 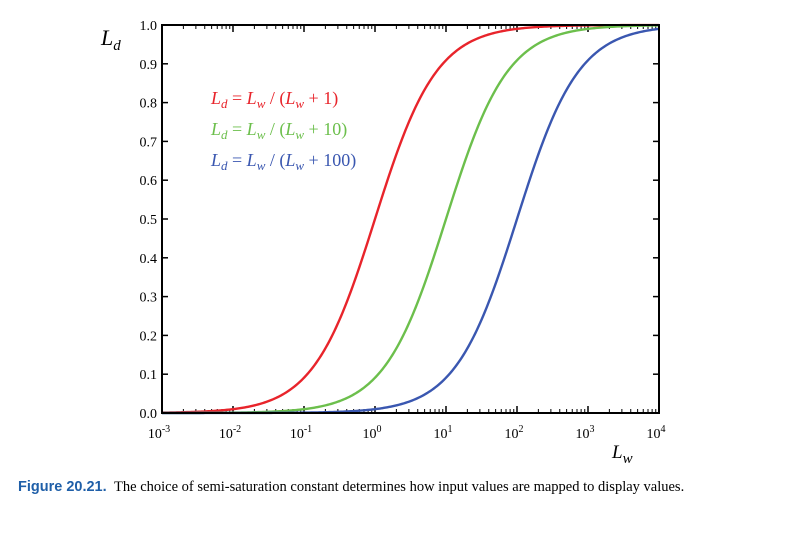 What do you see at coordinates (407, 433) in the screenshot?
I see `x-tick-labels: 10⁻³ 10⁻² 10⁻¹ 10⁰ 10¹ 10² 10³ 10⁴` at bounding box center [407, 433].